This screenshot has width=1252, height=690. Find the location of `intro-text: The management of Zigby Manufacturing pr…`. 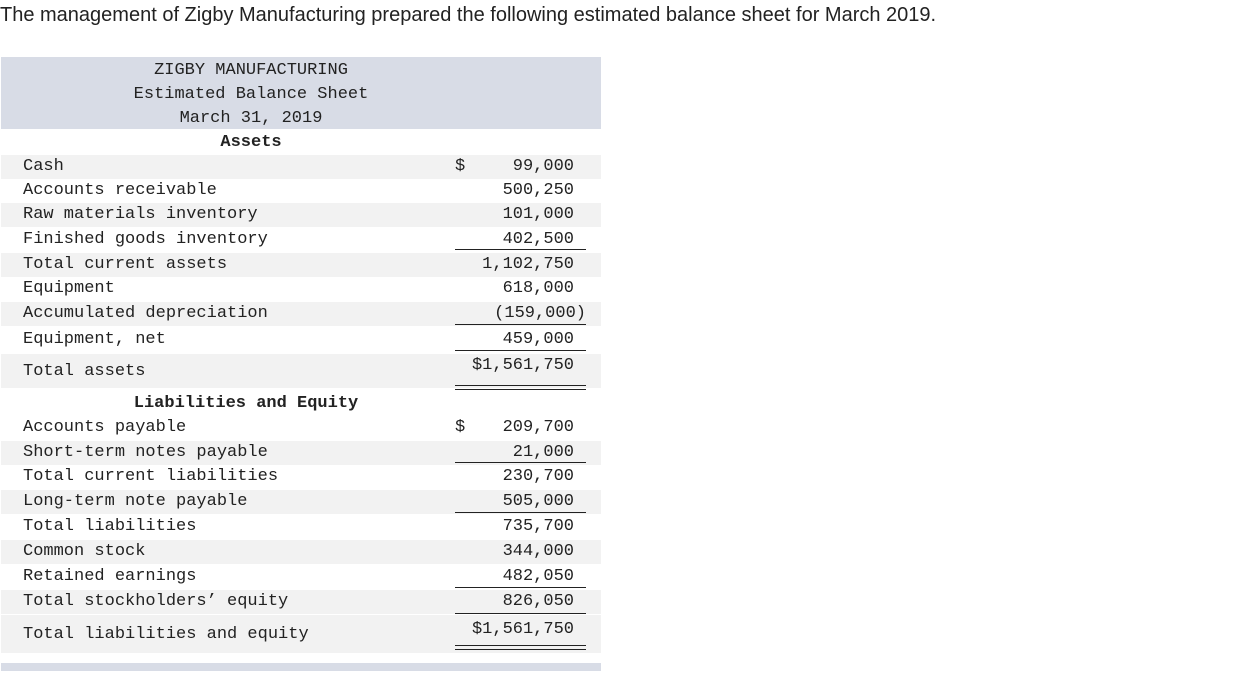

intro-text: The management of Zigby Manufacturing pr… is located at coordinates (468, 15).